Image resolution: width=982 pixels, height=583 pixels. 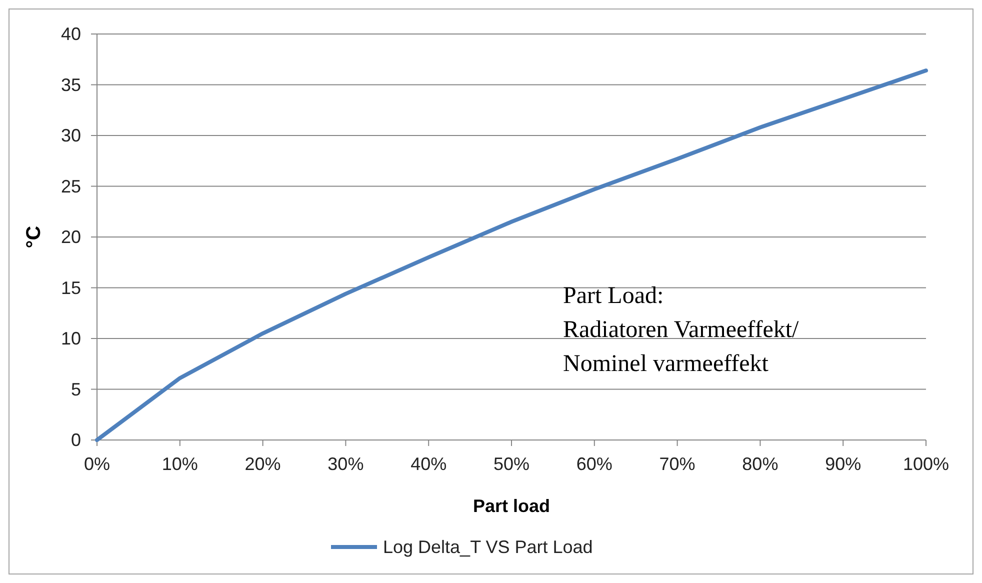 What do you see at coordinates (760, 464) in the screenshot?
I see `x-tick-label: 80%` at bounding box center [760, 464].